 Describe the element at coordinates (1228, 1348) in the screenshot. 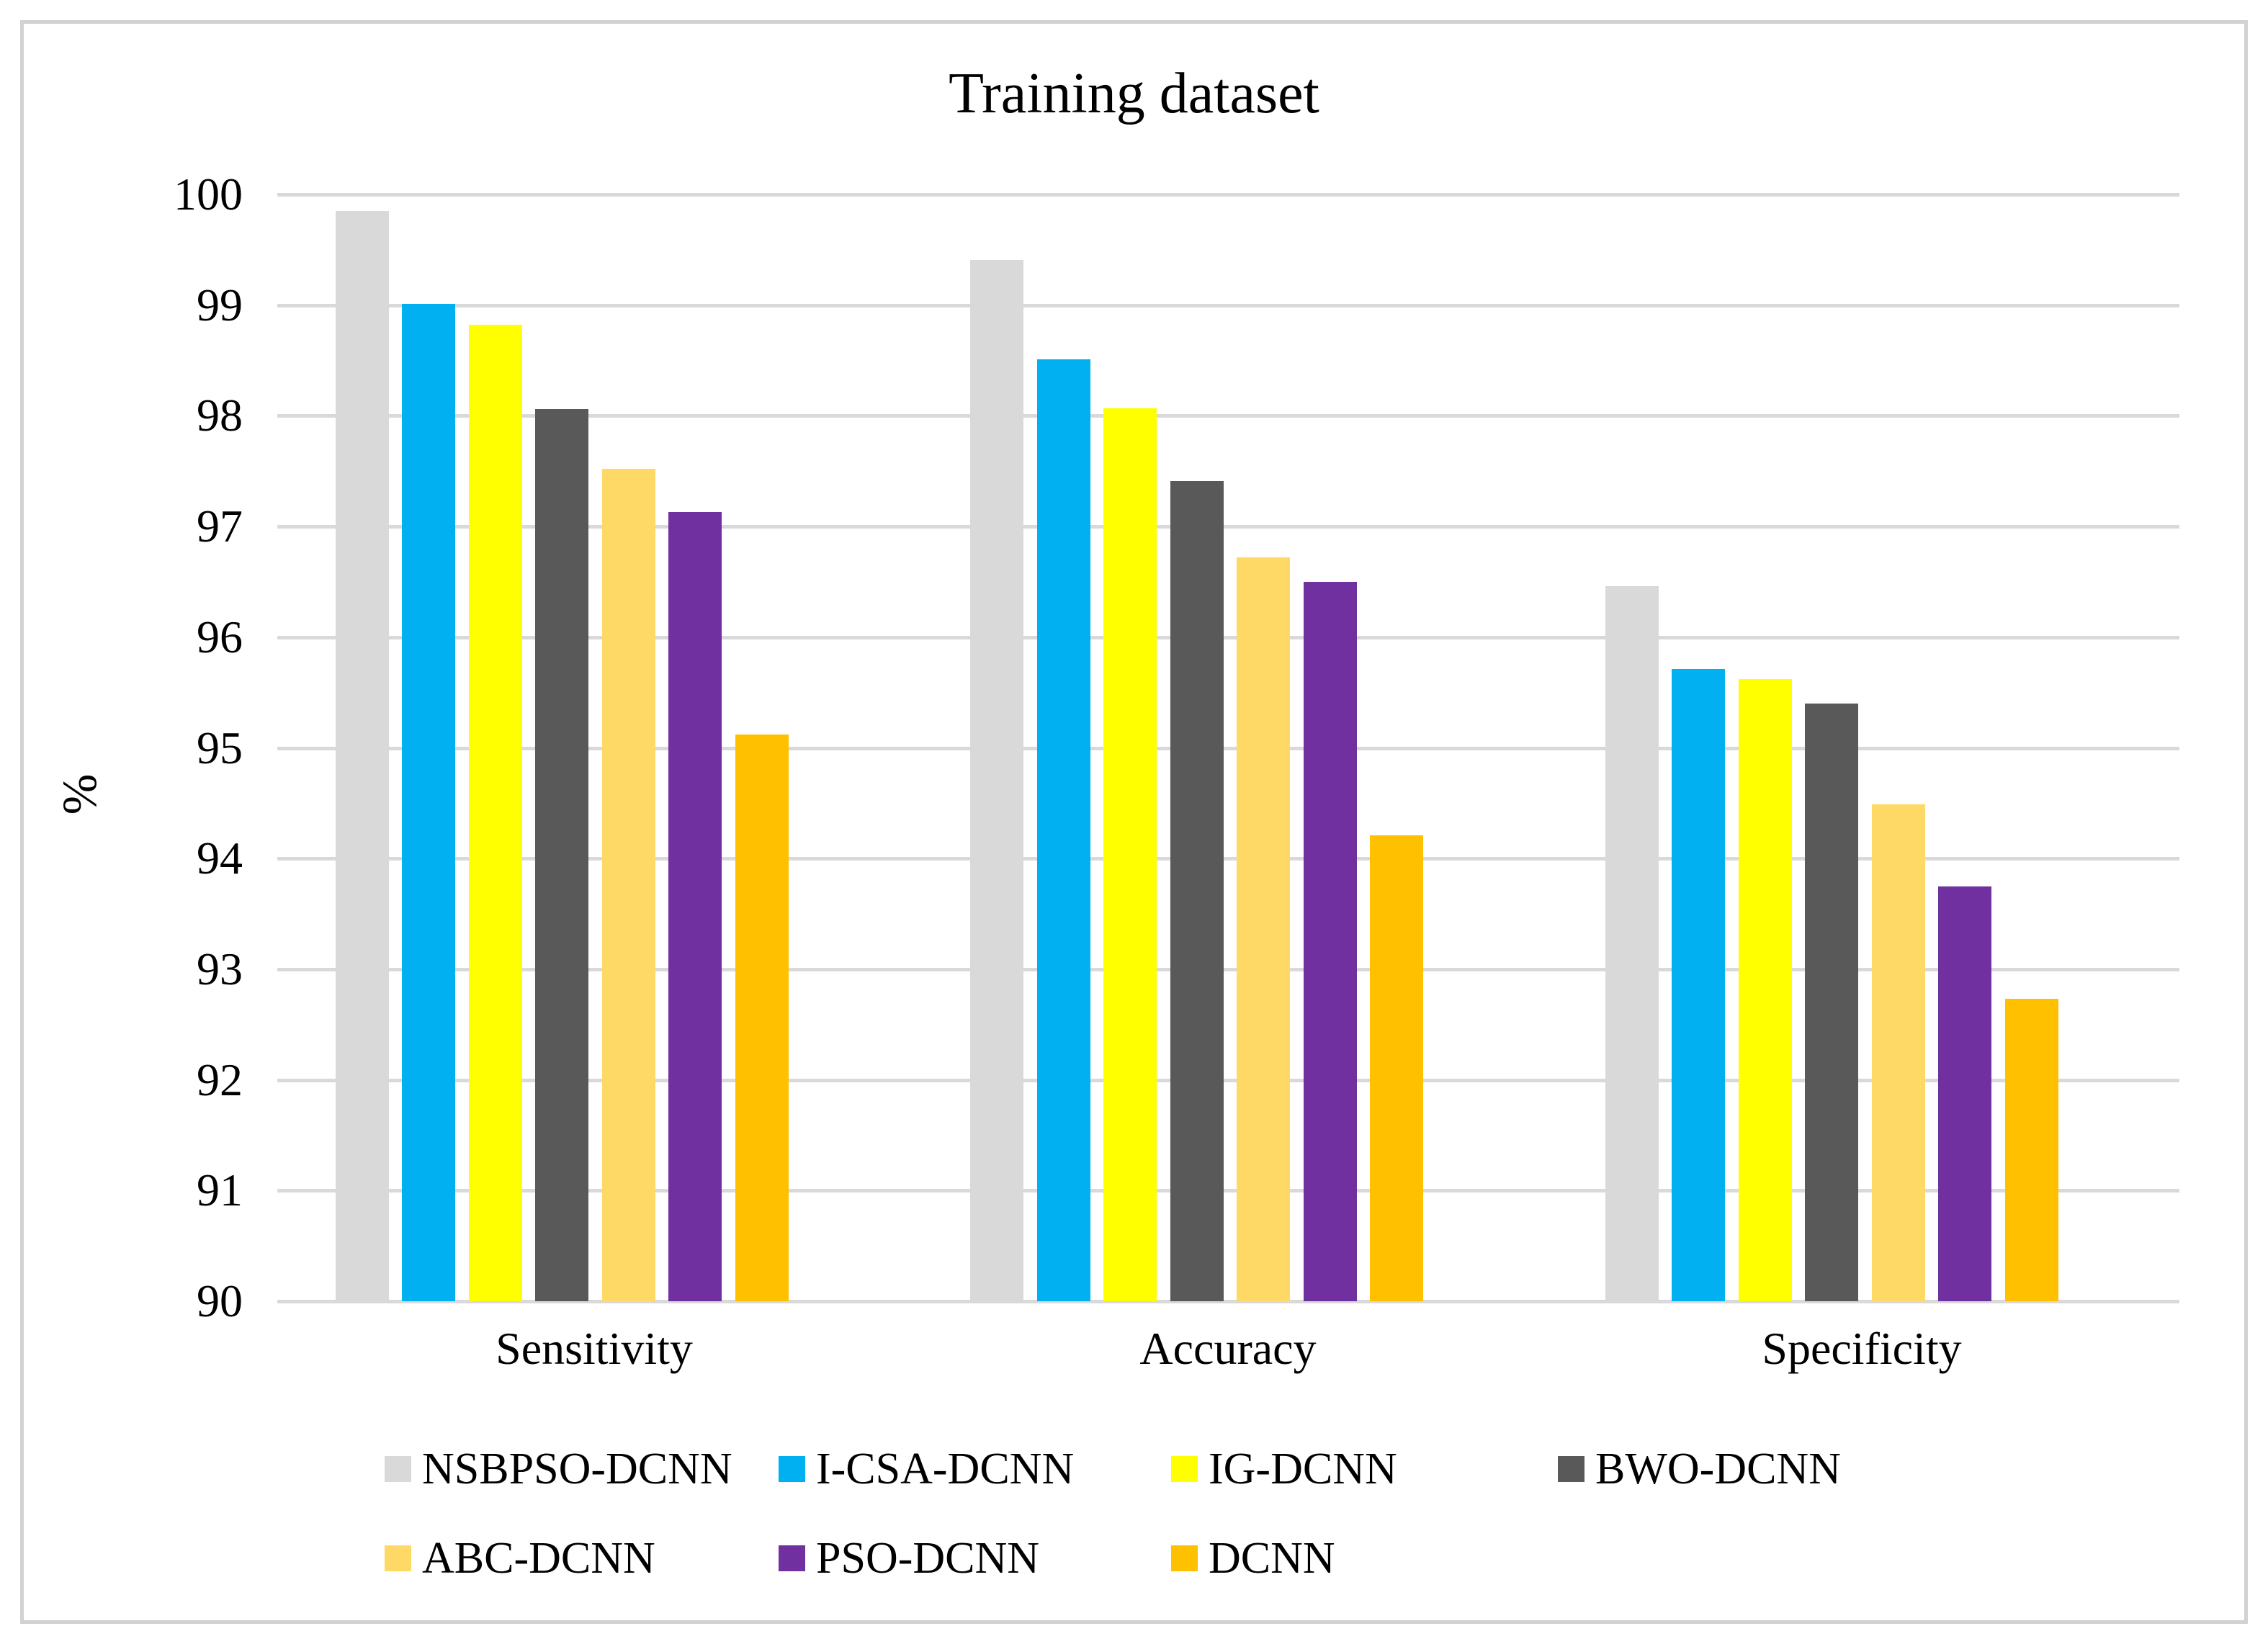

I see `category-label-accuracy: Accuracy` at that location.